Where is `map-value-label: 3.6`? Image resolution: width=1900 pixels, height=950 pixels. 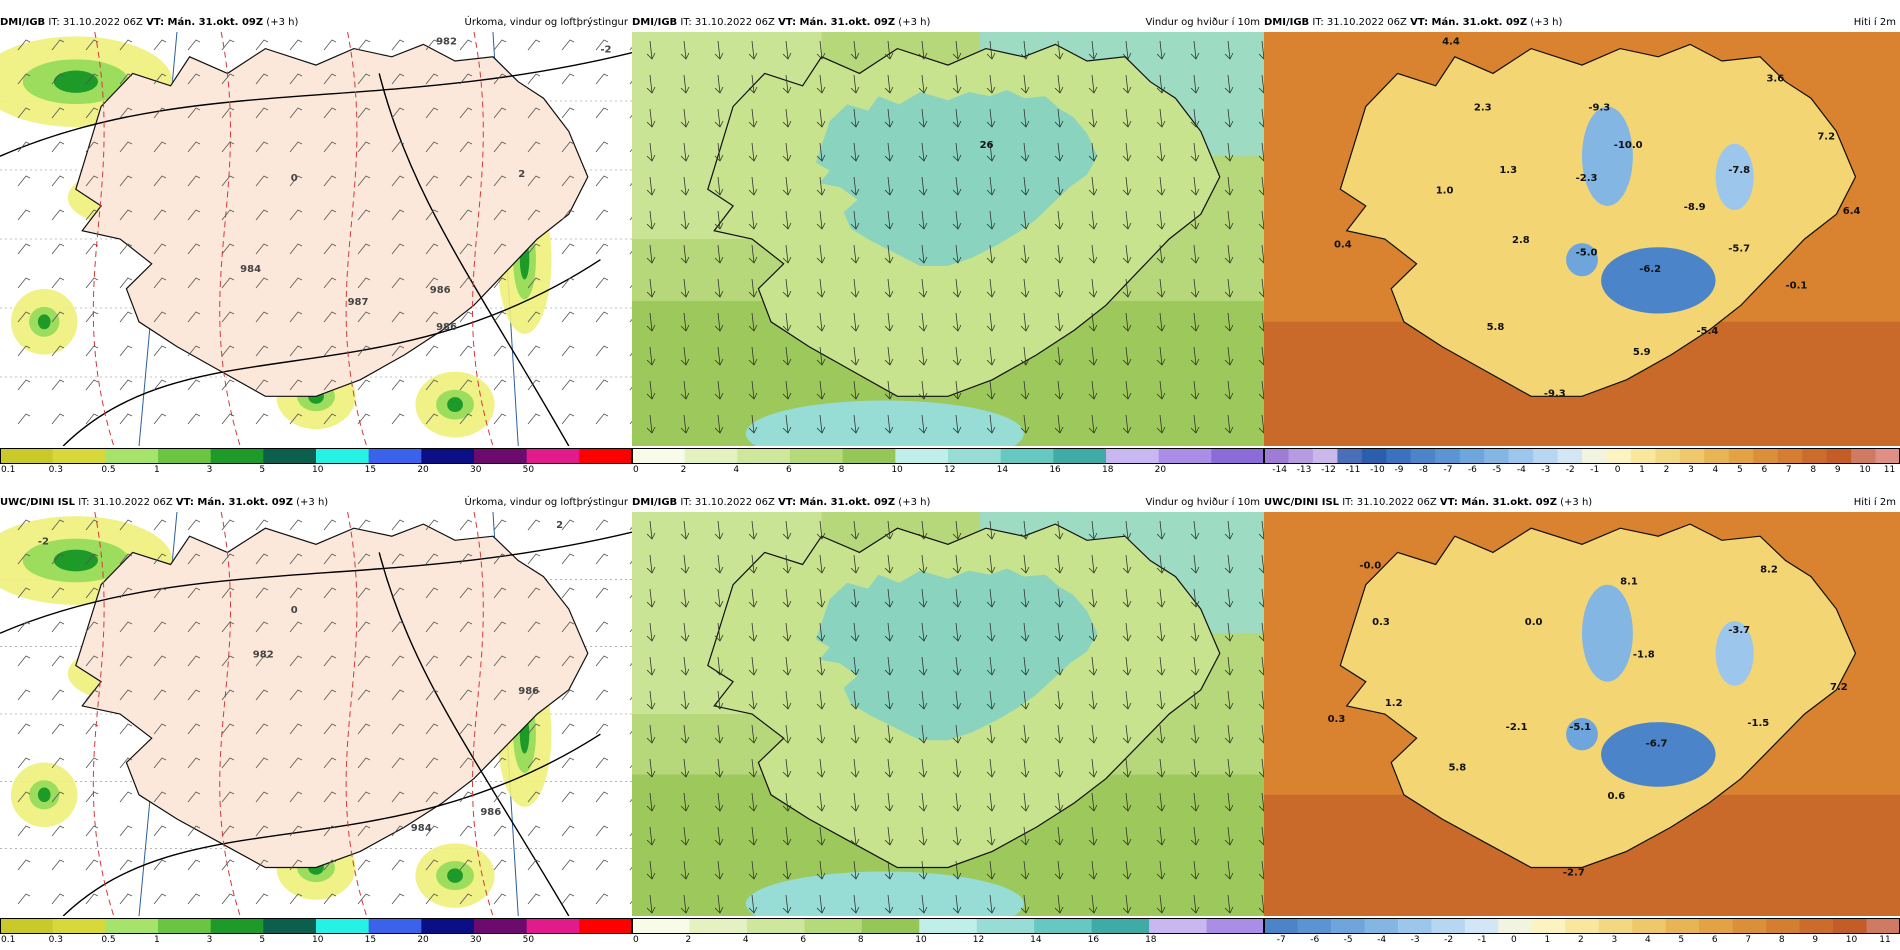 map-value-label: 3.6 is located at coordinates (1775, 79).